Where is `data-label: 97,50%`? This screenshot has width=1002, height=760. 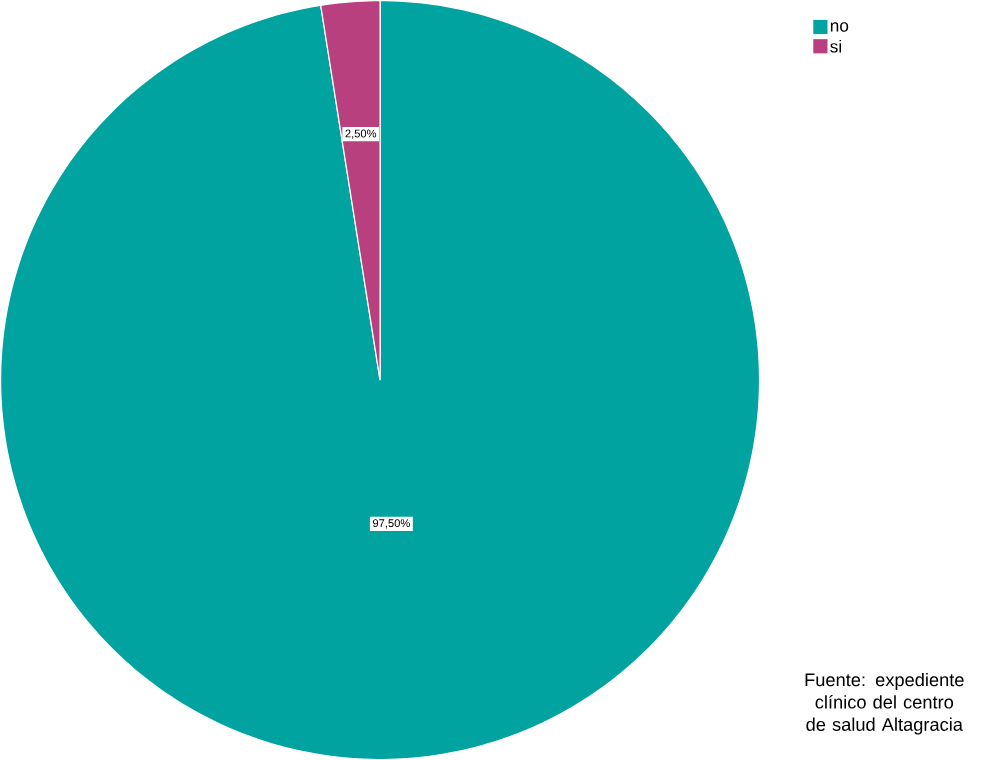
data-label: 97,50% is located at coordinates (391, 524).